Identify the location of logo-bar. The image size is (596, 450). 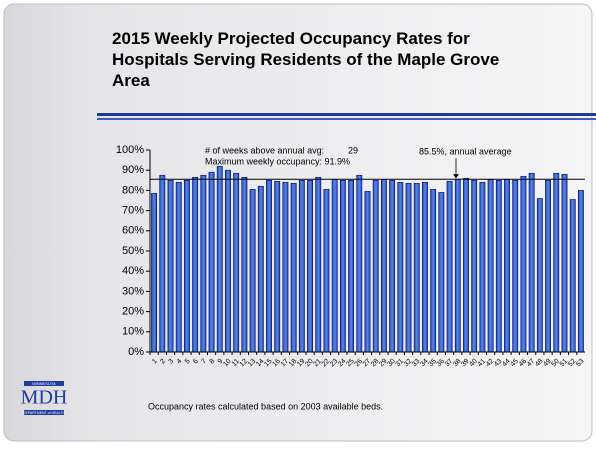
(44, 412).